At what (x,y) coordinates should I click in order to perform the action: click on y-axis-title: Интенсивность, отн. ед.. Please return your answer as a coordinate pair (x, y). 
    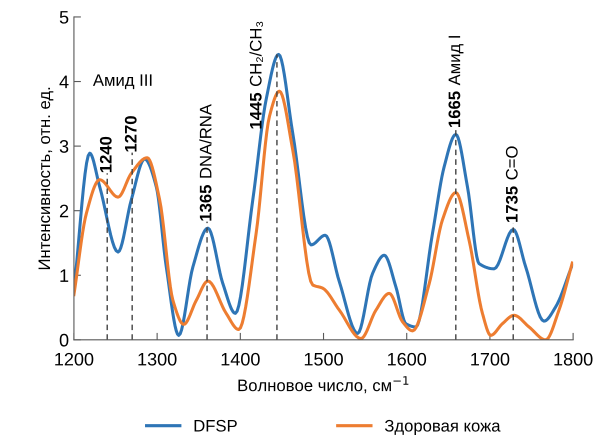
    Looking at the image, I should click on (46, 179).